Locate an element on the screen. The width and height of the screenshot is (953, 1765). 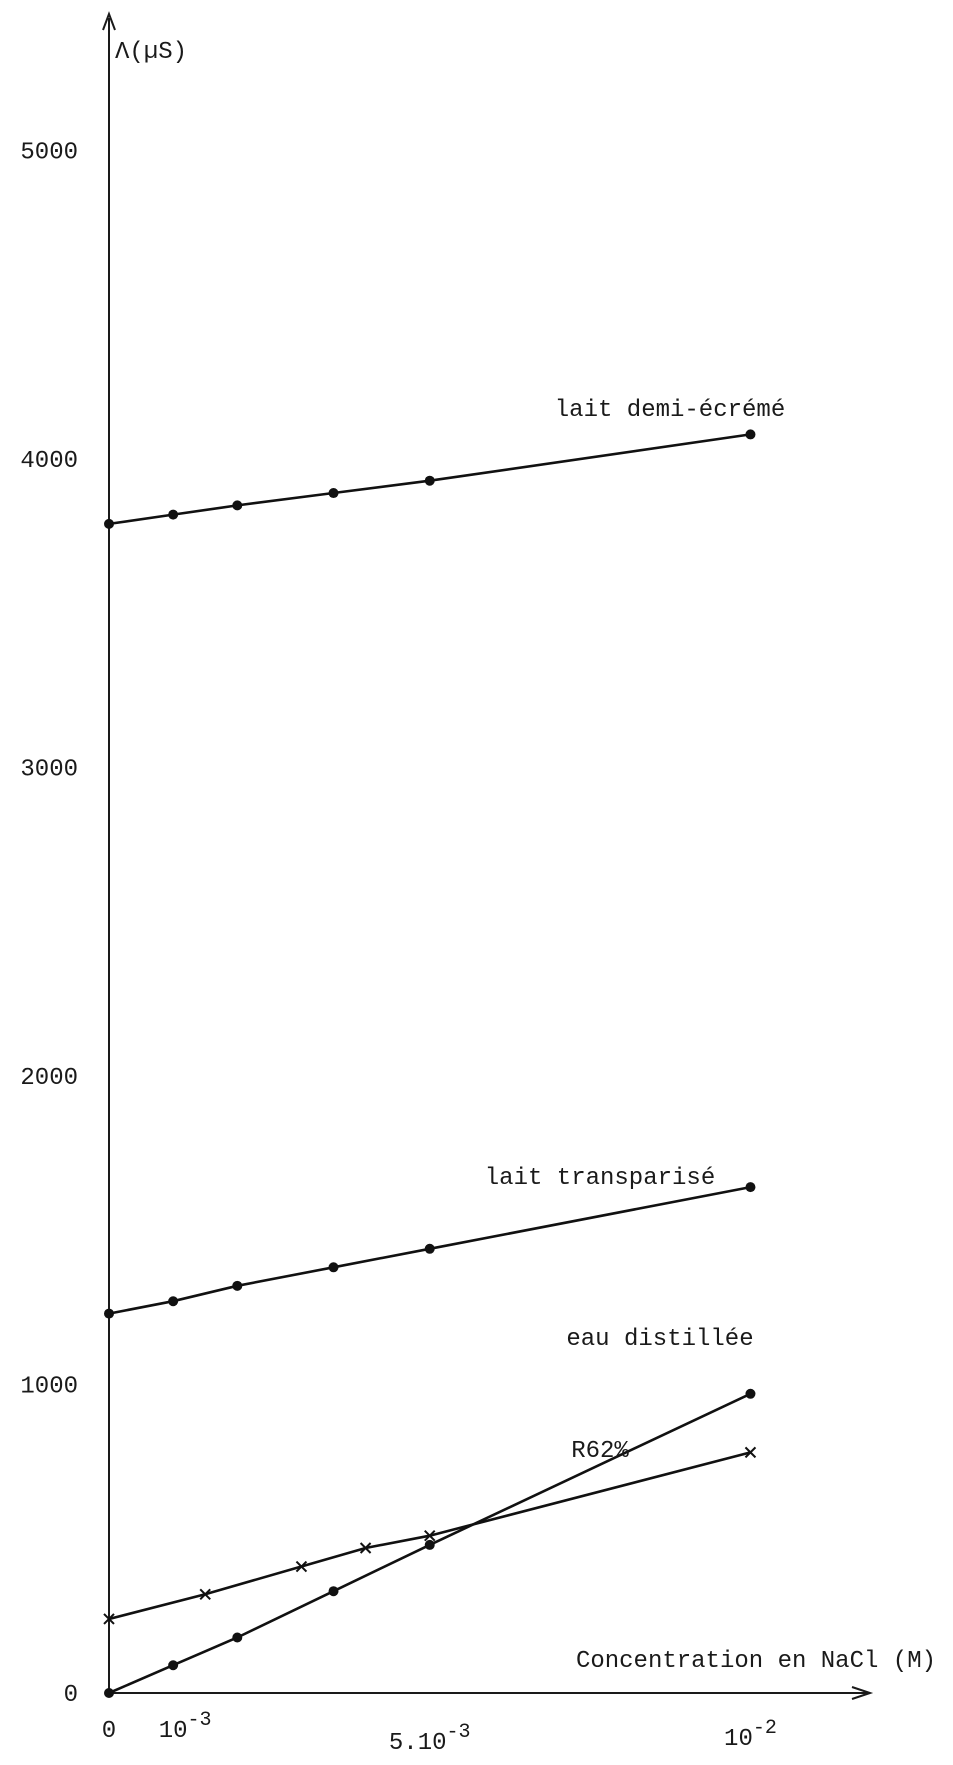
x-tick-label: 0 is located at coordinates (109, 1731).